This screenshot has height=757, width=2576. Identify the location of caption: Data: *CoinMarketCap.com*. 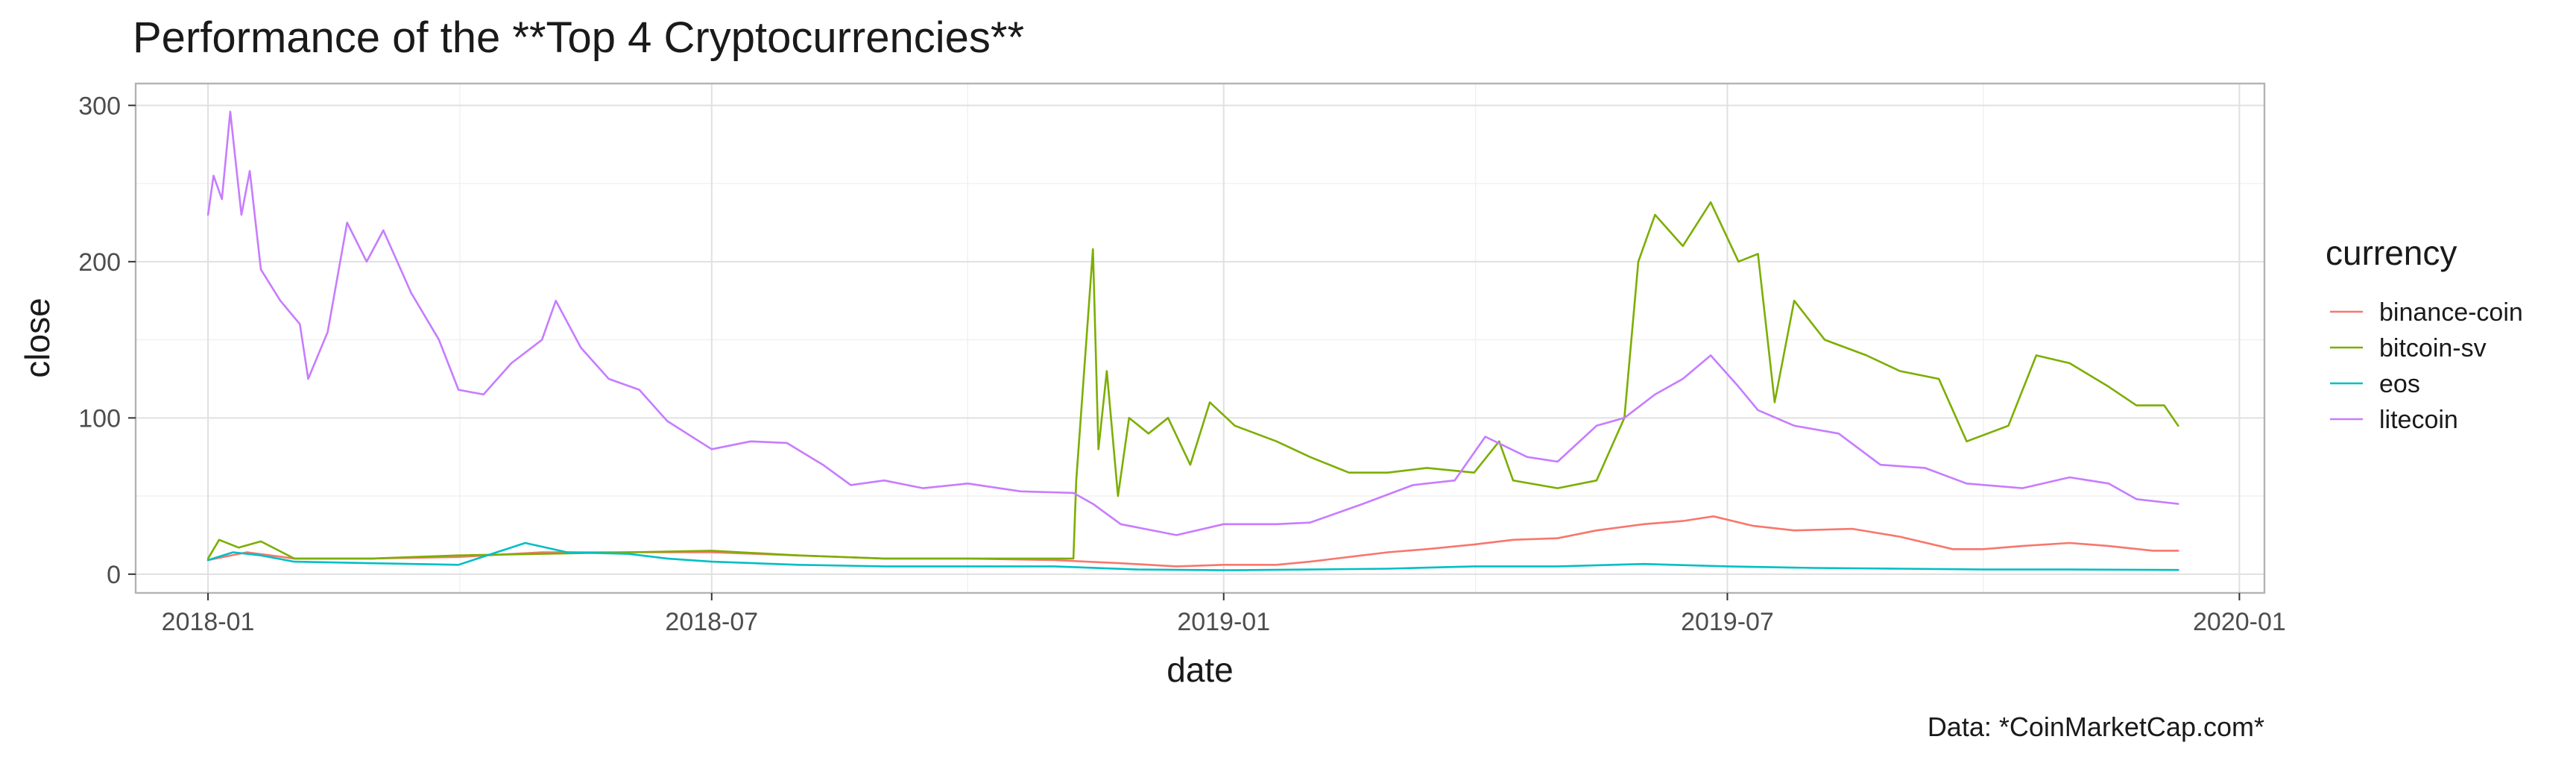
(2096, 727).